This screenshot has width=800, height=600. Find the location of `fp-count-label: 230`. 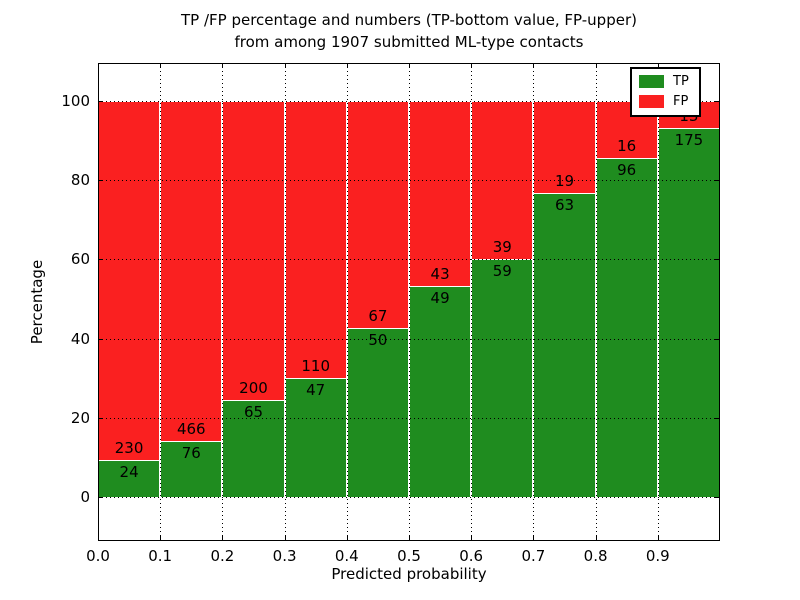

fp-count-label: 230 is located at coordinates (129, 447).